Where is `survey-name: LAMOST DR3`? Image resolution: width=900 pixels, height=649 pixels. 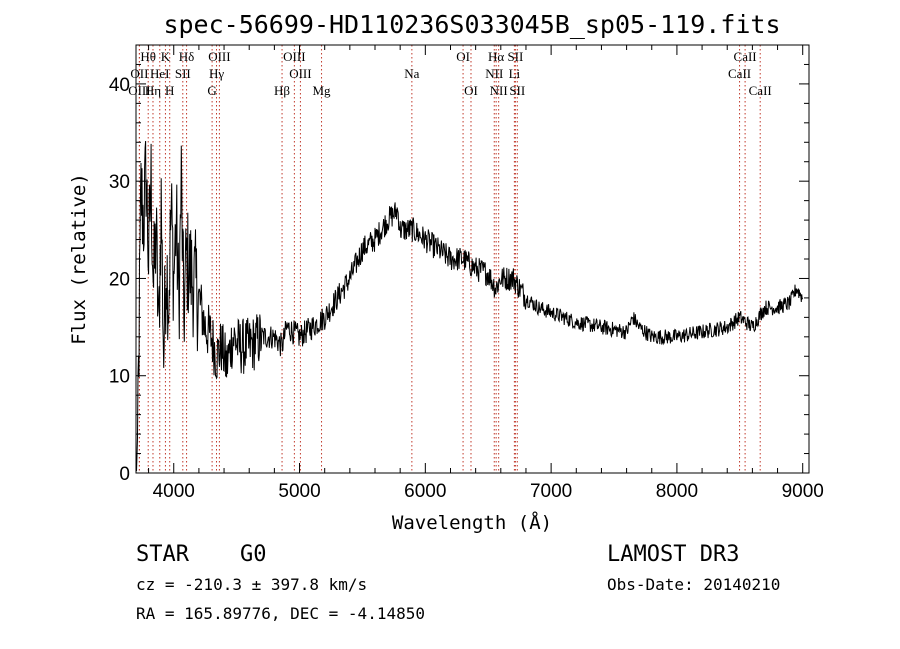 survey-name: LAMOST DR3 is located at coordinates (673, 554).